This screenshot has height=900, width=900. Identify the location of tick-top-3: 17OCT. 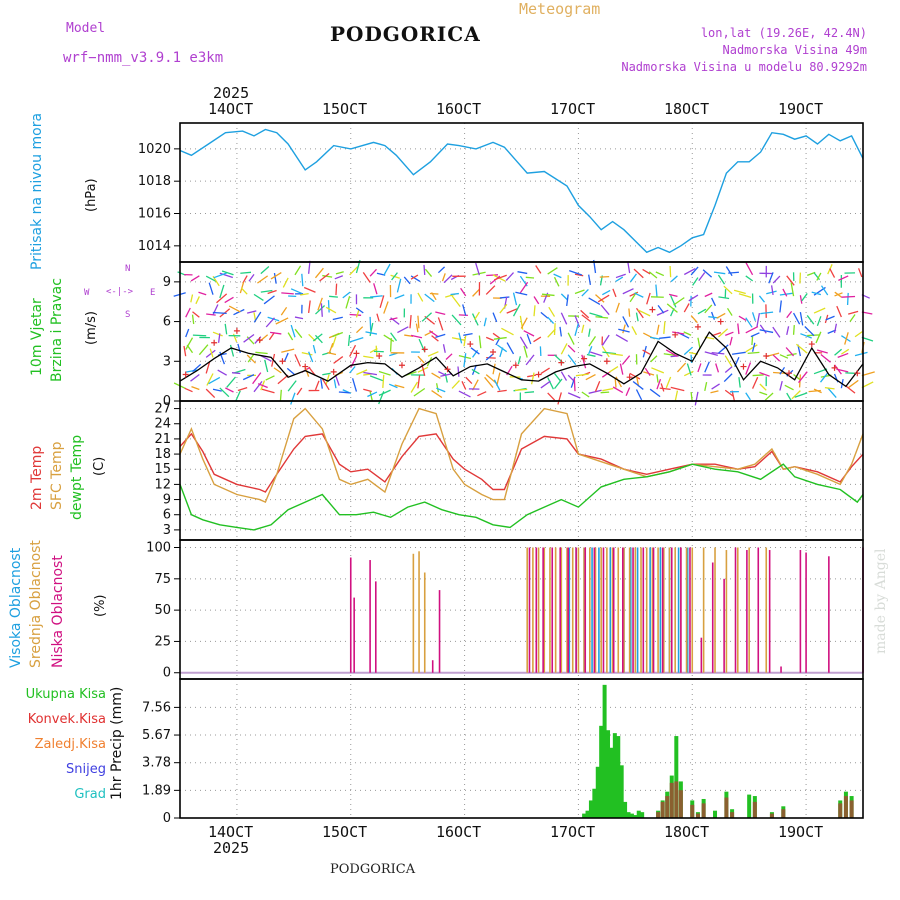
(573, 109).